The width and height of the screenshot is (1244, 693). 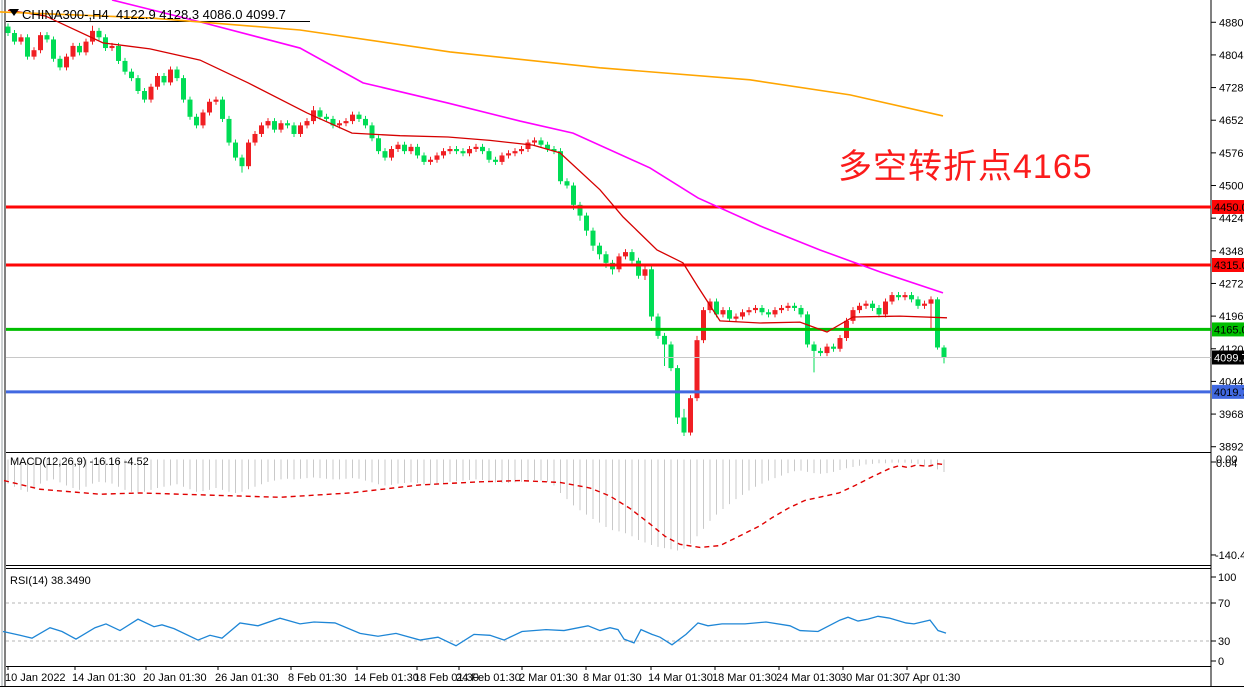 I want to click on time-tick-label: 8 Mar 01:30, so click(x=612, y=678).